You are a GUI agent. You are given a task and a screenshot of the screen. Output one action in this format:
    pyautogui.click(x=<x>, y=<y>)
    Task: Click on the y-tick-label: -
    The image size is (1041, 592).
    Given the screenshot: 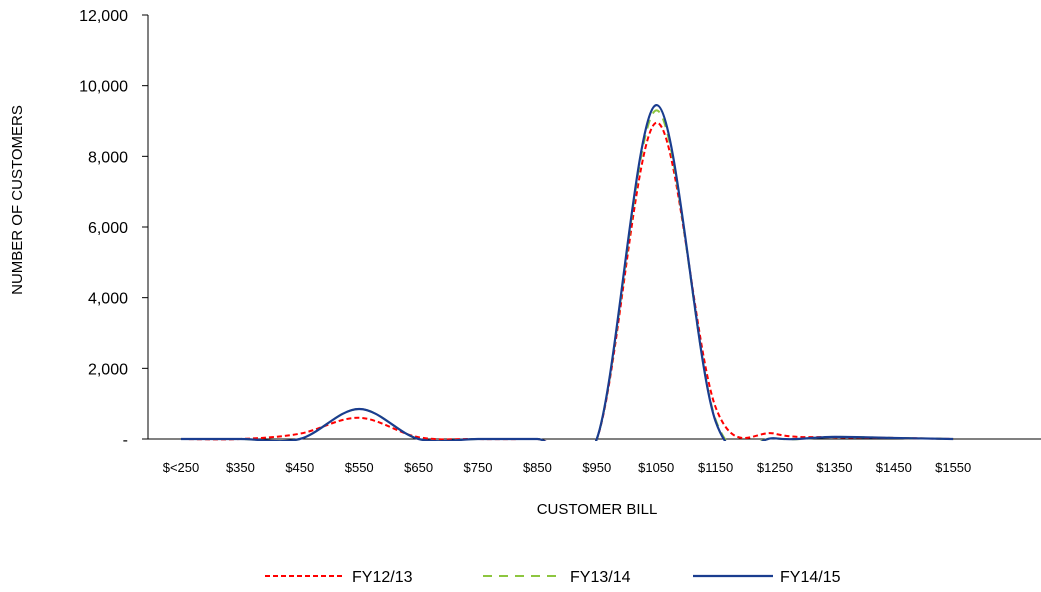 What is the action you would take?
    pyautogui.click(x=125, y=440)
    